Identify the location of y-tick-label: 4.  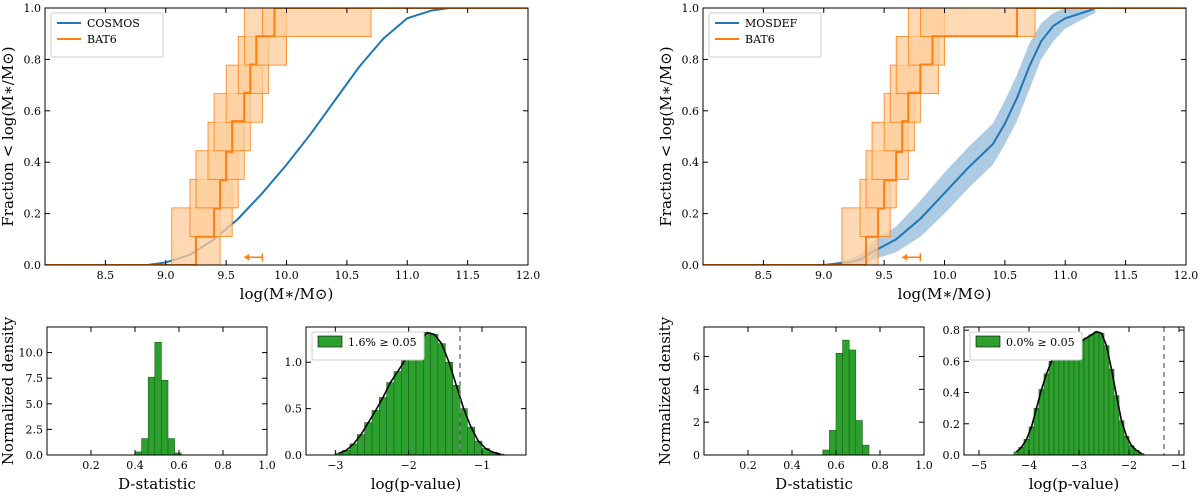
(696, 389).